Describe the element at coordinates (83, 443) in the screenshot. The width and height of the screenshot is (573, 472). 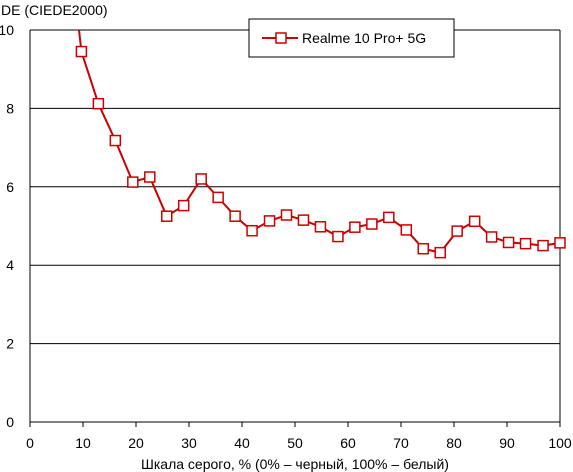
I see `x-tick-label: 10` at that location.